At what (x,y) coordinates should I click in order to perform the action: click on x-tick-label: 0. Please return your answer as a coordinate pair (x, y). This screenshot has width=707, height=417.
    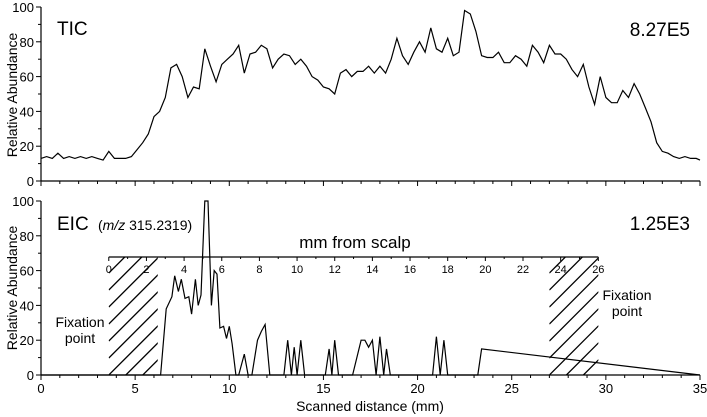
    Looking at the image, I should click on (40, 388).